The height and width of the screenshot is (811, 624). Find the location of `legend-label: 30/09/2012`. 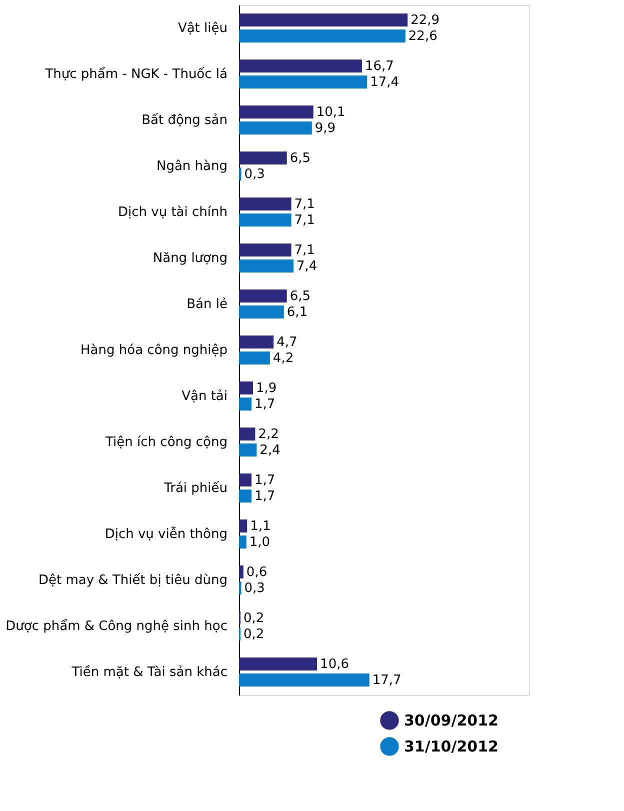

legend-label: 30/09/2012 is located at coordinates (451, 721).